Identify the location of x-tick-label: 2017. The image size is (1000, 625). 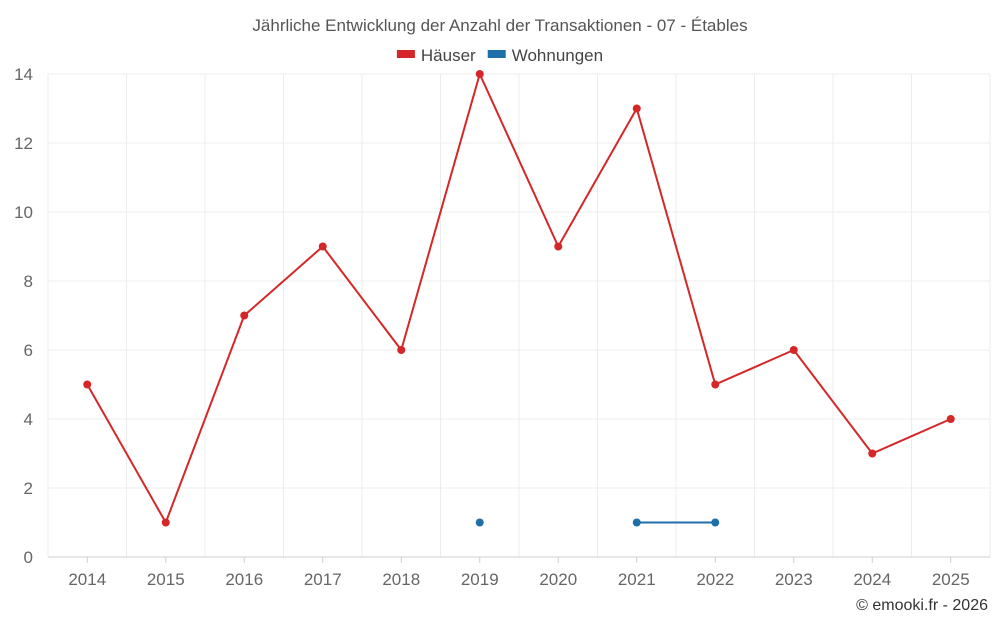
(323, 579).